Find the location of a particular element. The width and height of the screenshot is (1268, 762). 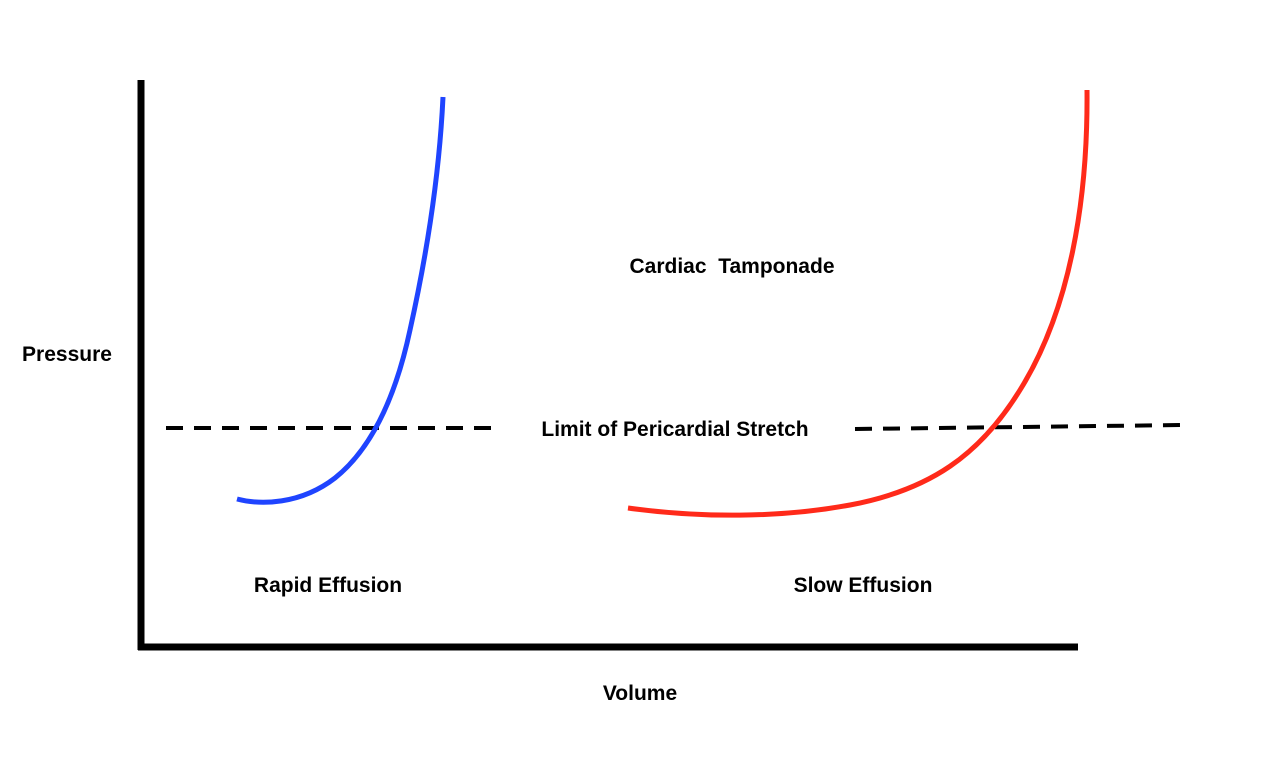

y-axis-label: Pressure is located at coordinates (67, 354).